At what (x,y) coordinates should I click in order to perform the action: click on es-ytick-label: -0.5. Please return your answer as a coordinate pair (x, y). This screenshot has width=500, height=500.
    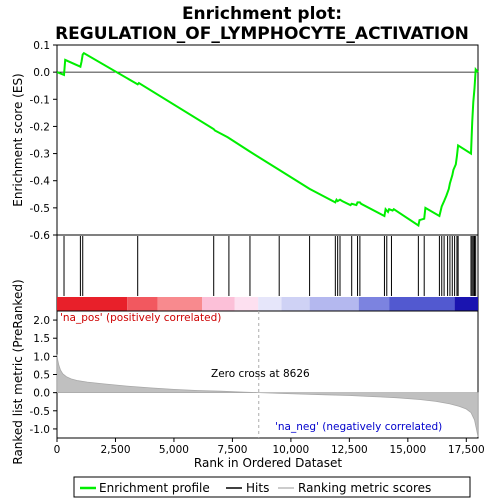
    Looking at the image, I should click on (40, 209).